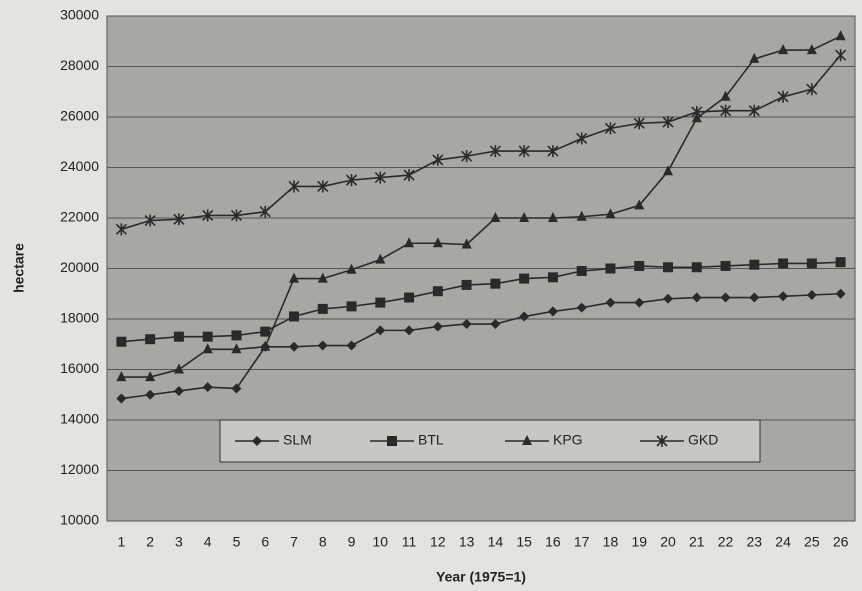 Image resolution: width=862 pixels, height=591 pixels. What do you see at coordinates (19, 268) in the screenshot?
I see `y-axis-title: hectare` at bounding box center [19, 268].